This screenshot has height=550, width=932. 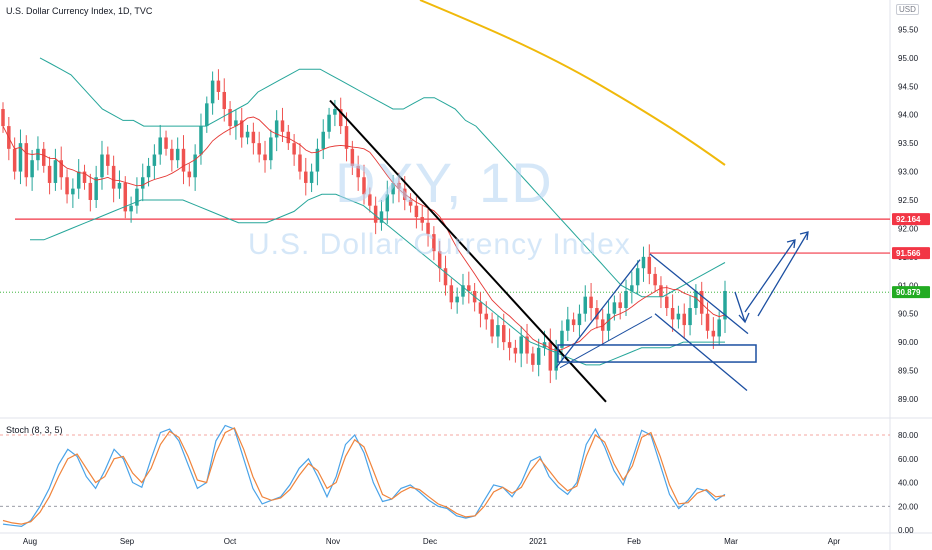 I want to click on currency-tag: USD, so click(x=907, y=9).